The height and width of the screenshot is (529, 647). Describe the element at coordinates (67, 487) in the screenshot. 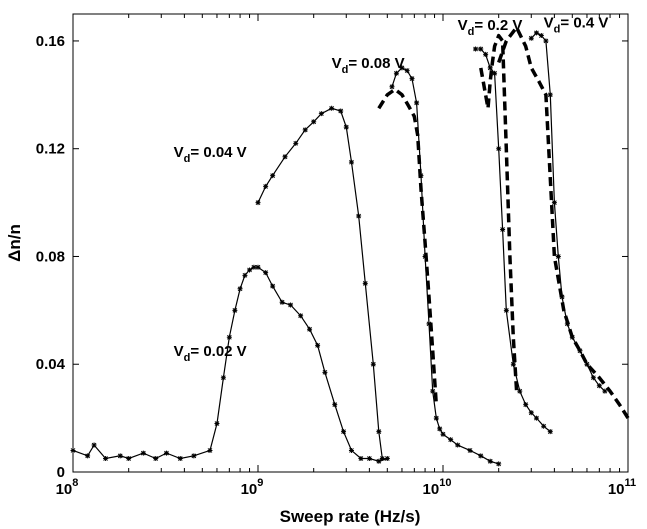

I see `x-tick-label: 10⁸` at that location.